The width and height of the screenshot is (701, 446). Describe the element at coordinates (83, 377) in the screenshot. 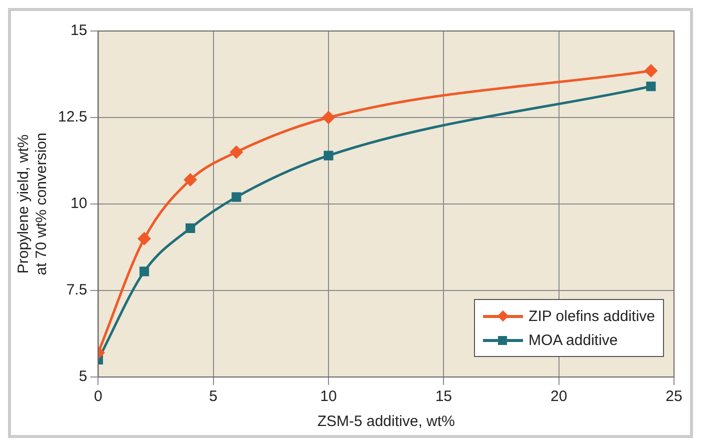

I see `y-tick-label: 5` at that location.